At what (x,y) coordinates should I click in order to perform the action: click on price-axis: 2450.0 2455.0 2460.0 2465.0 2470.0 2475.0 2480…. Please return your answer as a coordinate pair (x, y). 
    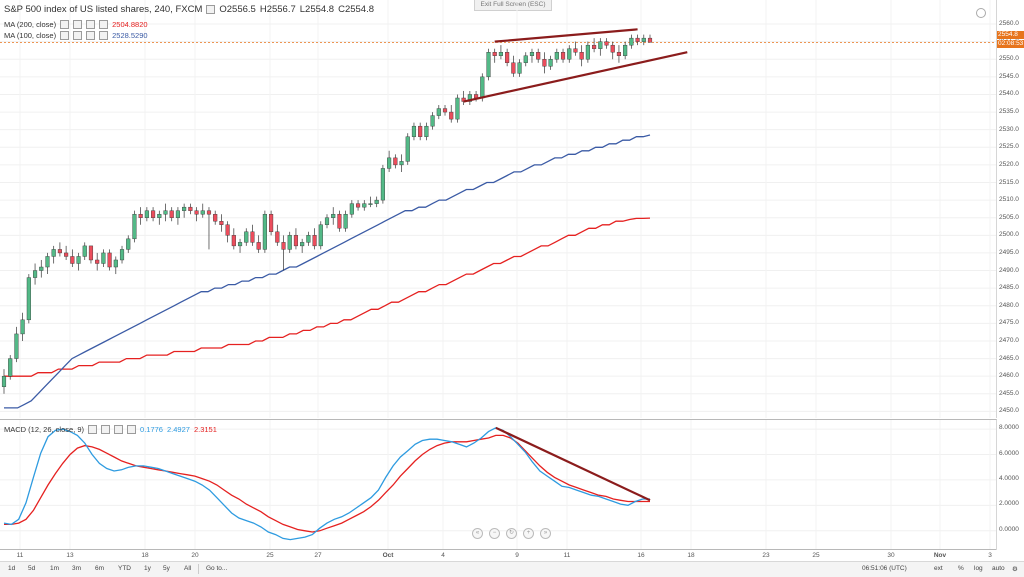
    Looking at the image, I should click on (1010, 209).